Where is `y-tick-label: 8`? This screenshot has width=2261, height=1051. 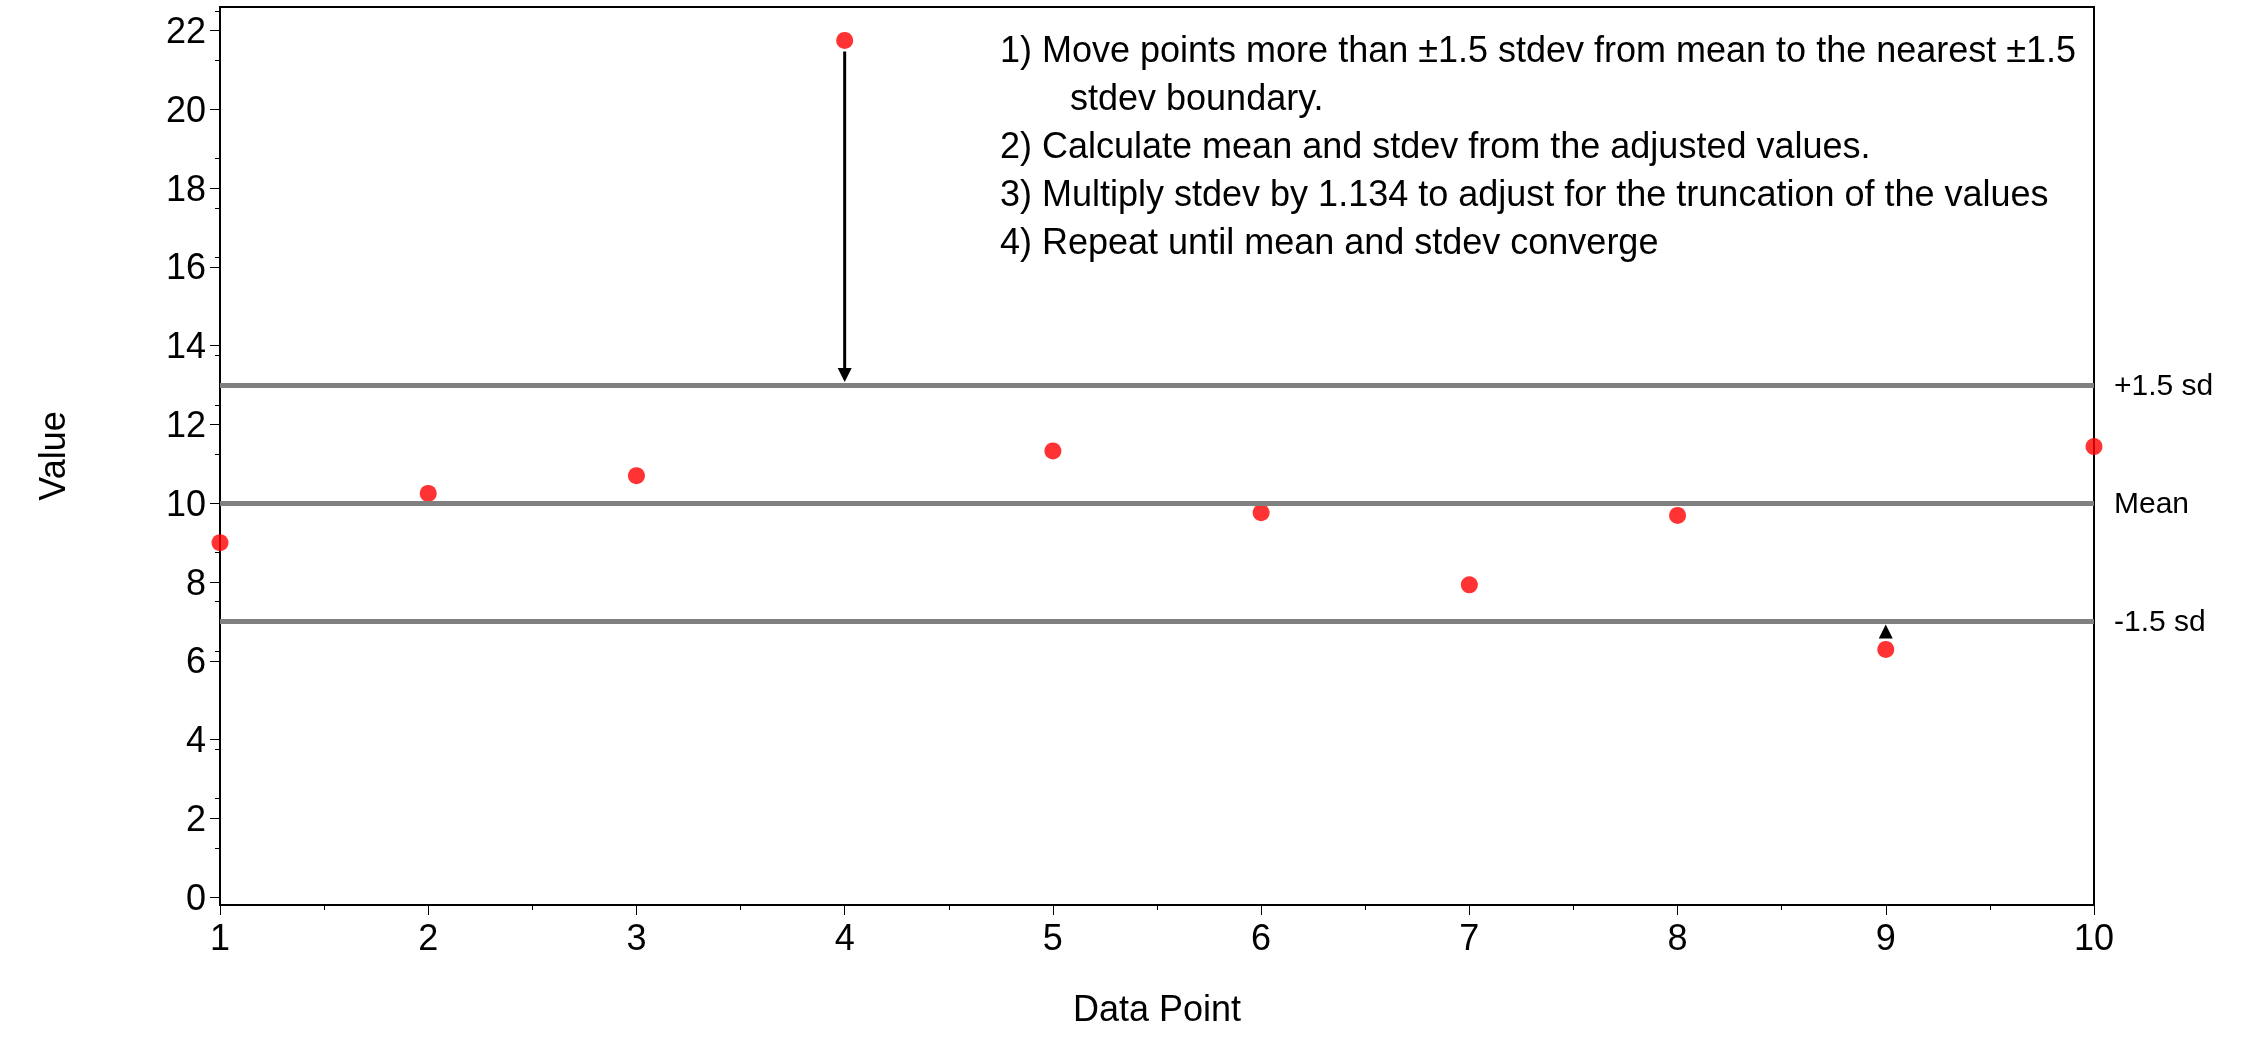
y-tick-label: 8 is located at coordinates (195, 582).